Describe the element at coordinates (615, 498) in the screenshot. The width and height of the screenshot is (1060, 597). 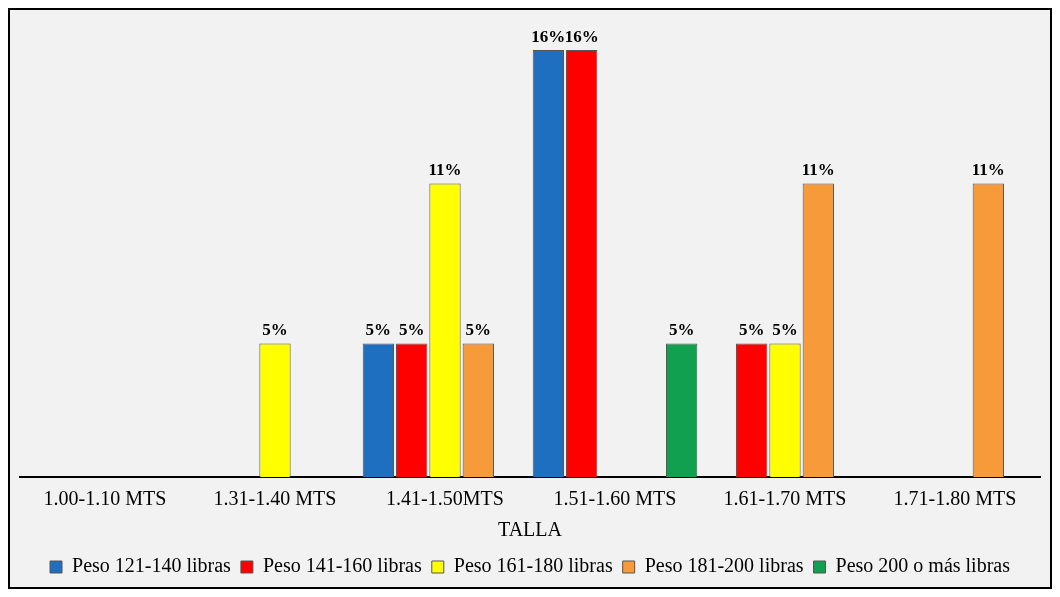
I see `x-tick-label: 1.51-1.60 MTS` at that location.